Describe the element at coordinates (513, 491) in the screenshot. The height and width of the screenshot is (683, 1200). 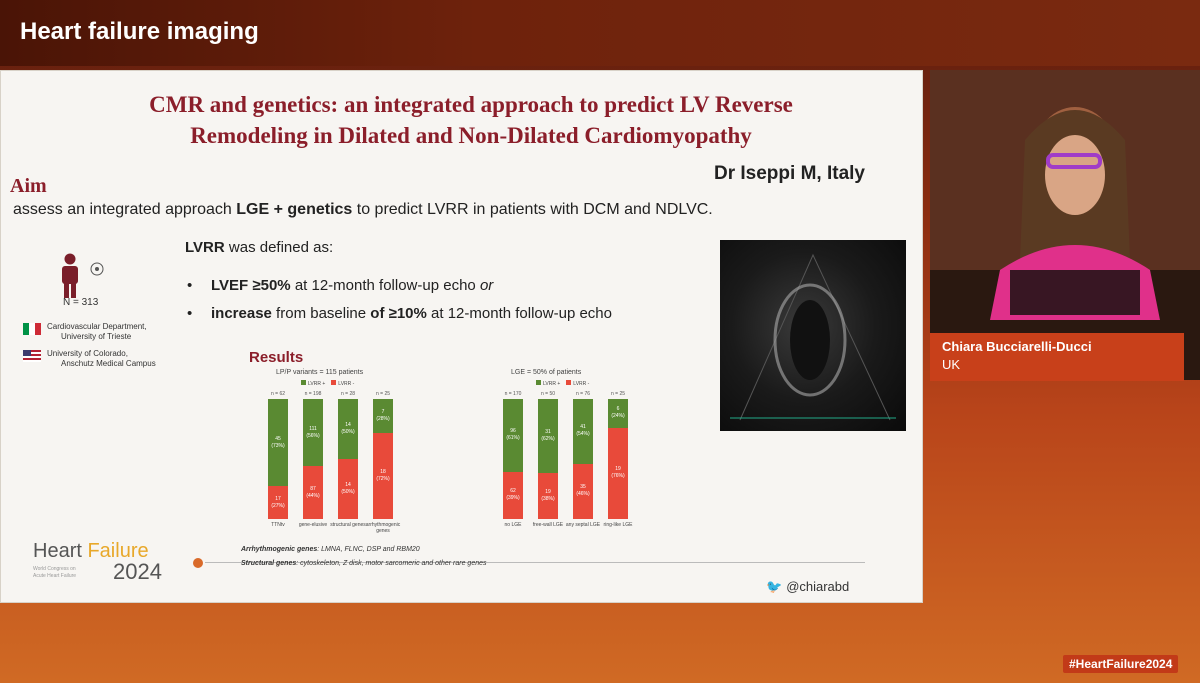
I see `bar-value: 62` at that location.